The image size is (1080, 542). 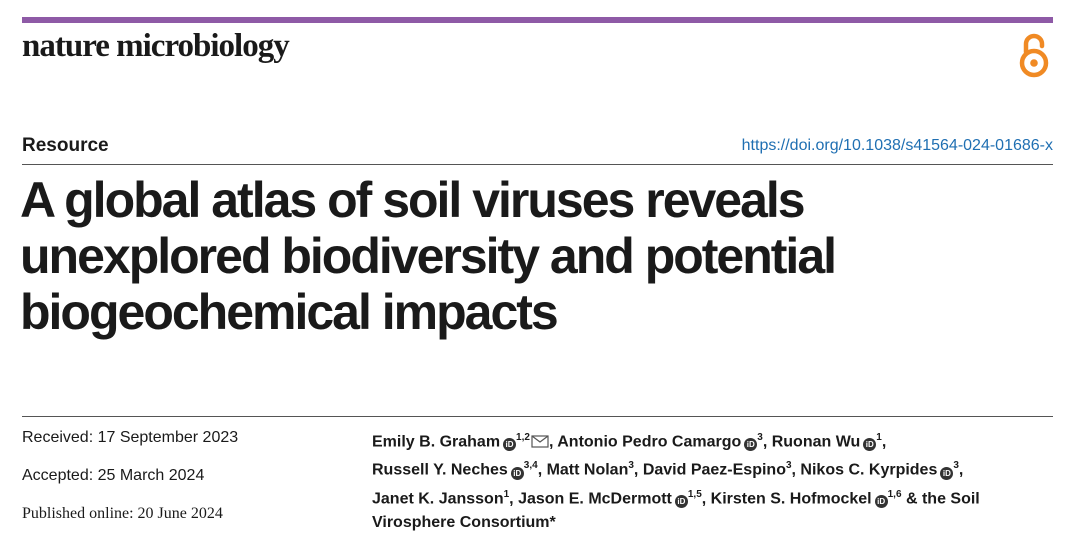 I want to click on affiliation-sup: 3,4, so click(x=530, y=466).